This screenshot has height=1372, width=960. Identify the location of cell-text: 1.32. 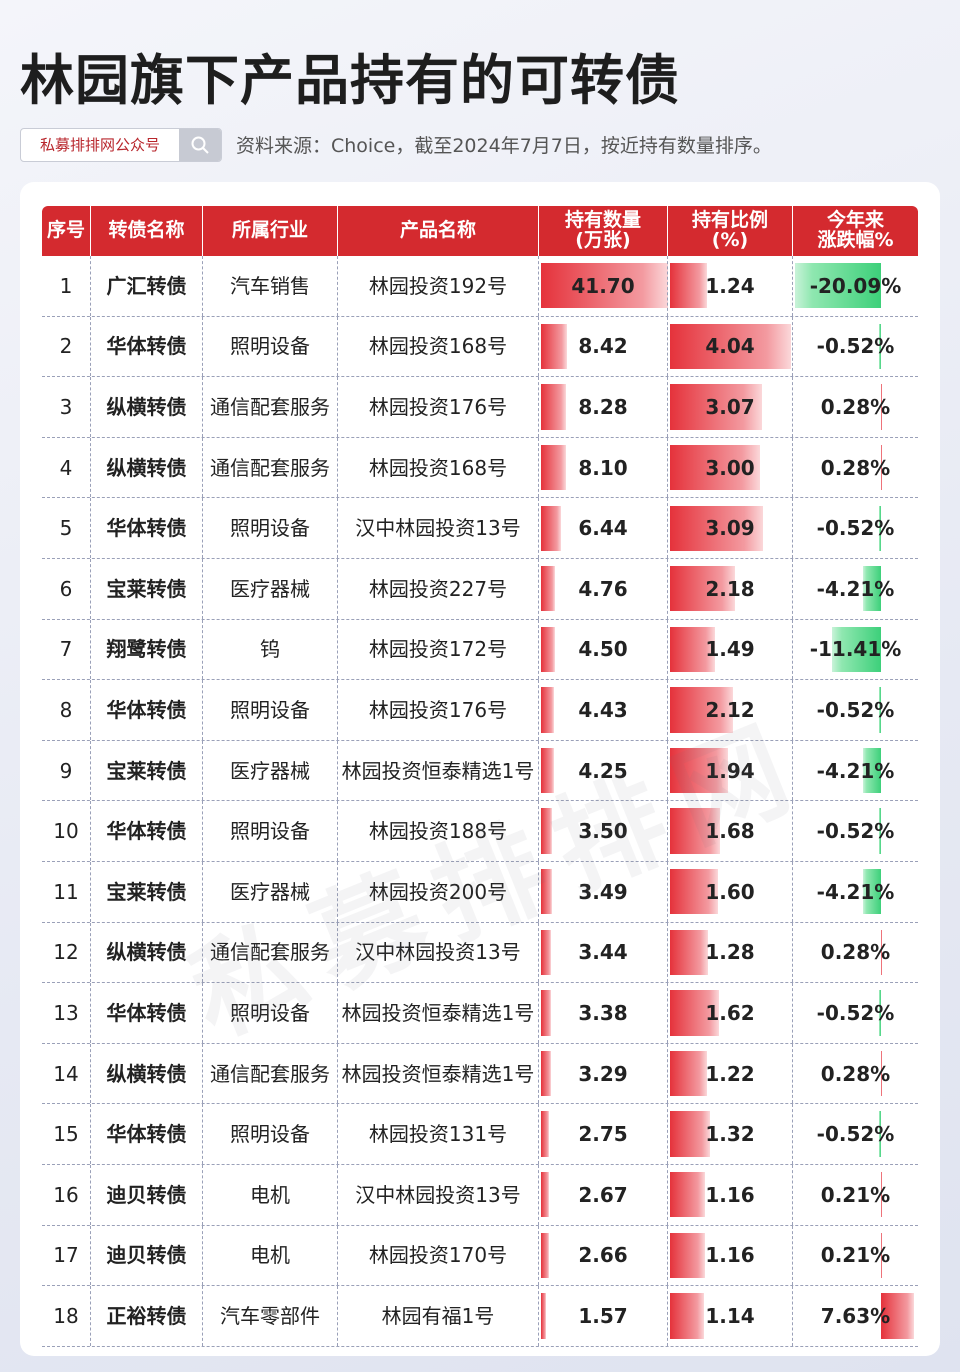
(730, 1134).